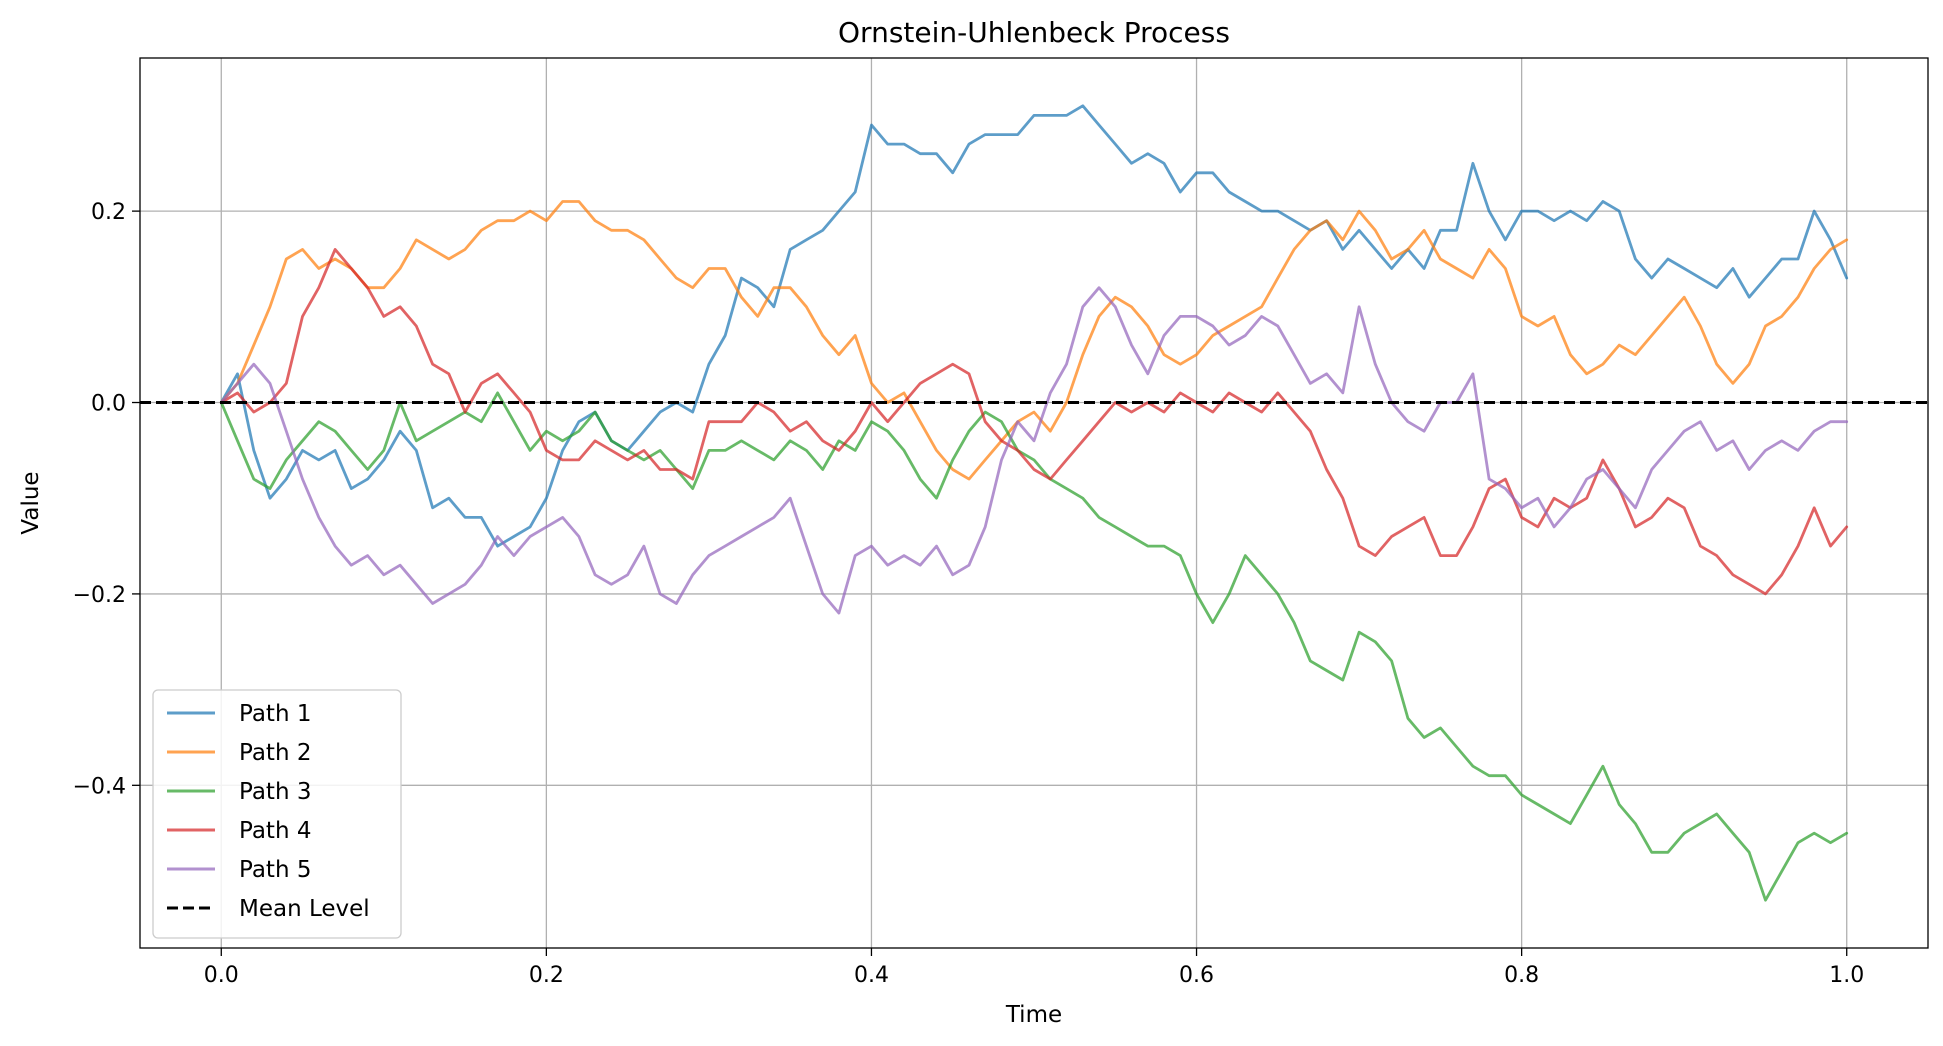 This screenshot has width=1943, height=1046. What do you see at coordinates (277, 814) in the screenshot?
I see `legend: Path 1 Path 2 Path 3 Path 4 Path 5 Mean Level` at bounding box center [277, 814].